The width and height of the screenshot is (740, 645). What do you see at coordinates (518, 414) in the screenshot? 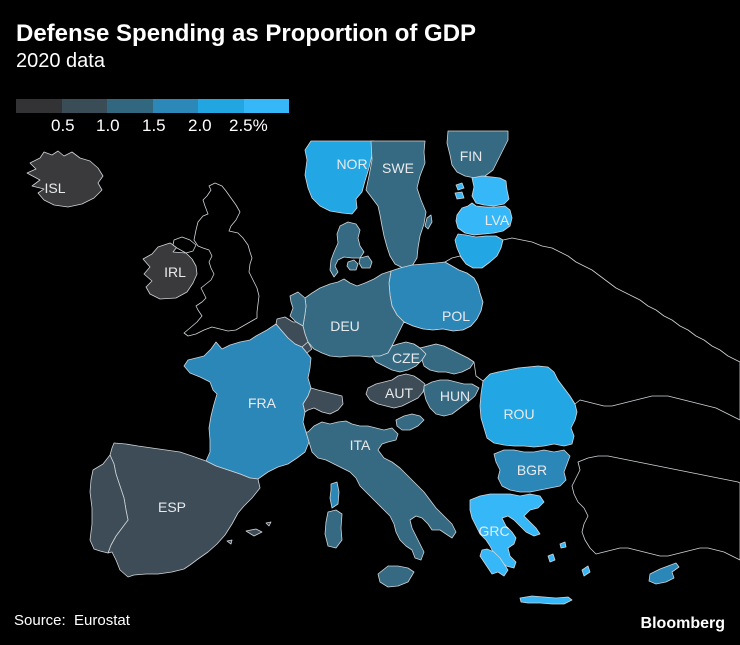
I see `svg-text: ROU` at bounding box center [518, 414].